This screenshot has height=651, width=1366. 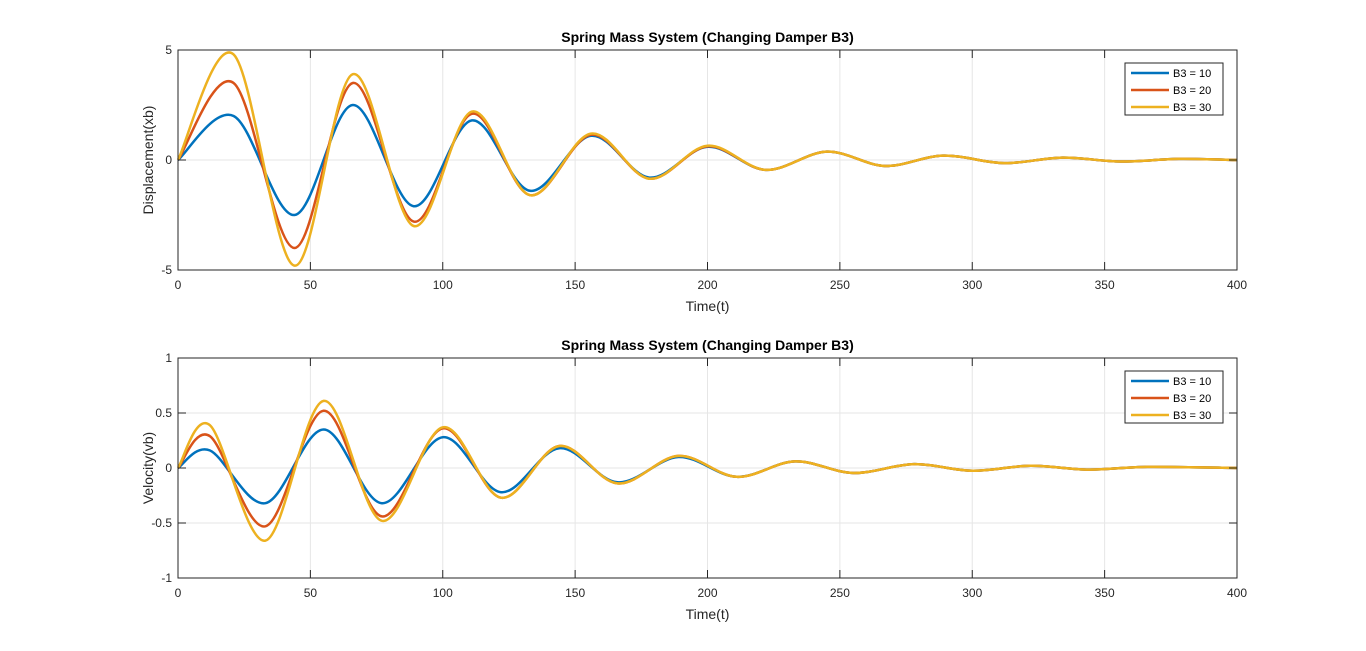 I want to click on y-tick-label: -0.5, so click(x=161, y=523).